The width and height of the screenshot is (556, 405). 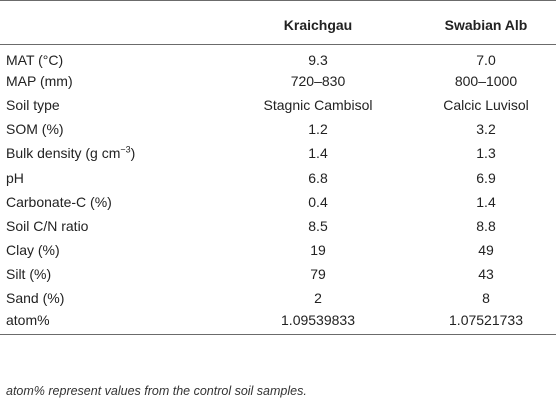 I want to click on kraichgau-value: 720–830, so click(x=318, y=80).